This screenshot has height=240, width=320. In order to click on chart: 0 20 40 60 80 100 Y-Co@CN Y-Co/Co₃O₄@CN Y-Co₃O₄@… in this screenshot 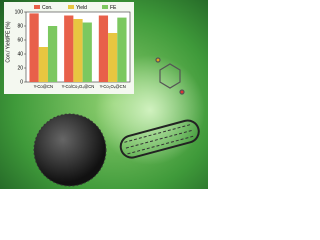, I will do `click(73, 47)`.